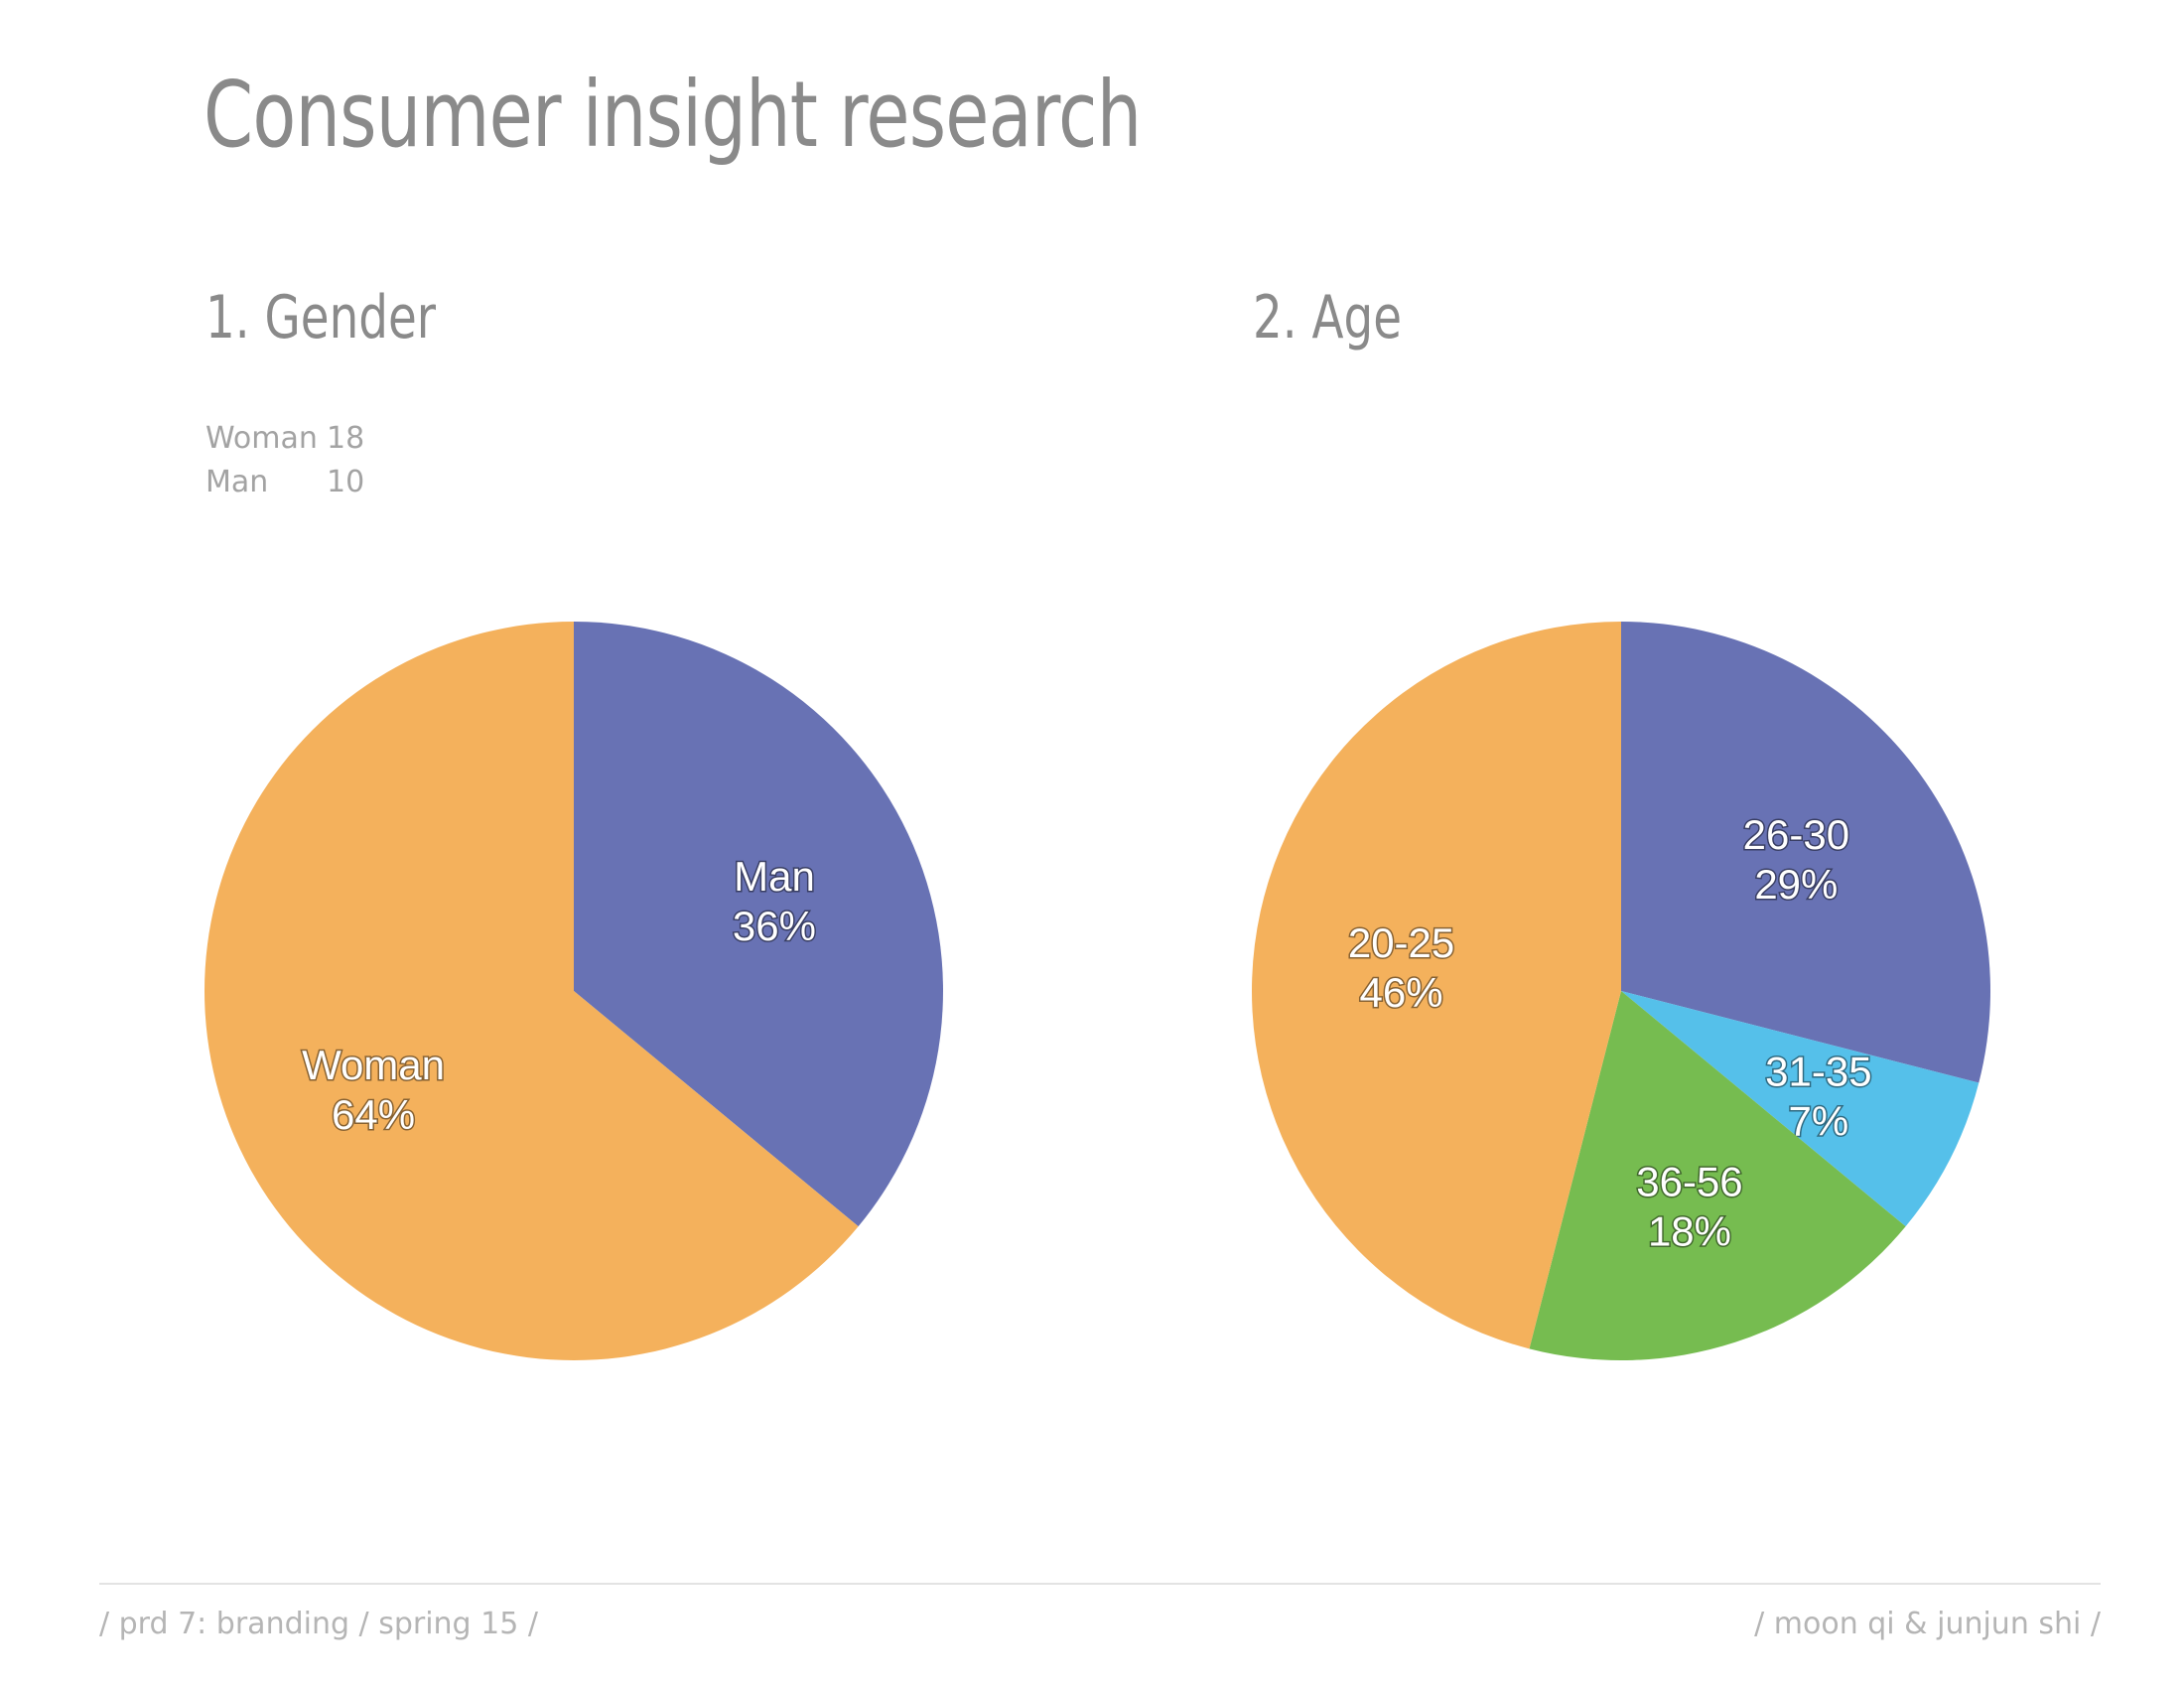 The width and height of the screenshot is (2184, 1688). I want to click on count-value: 10, so click(346, 482).